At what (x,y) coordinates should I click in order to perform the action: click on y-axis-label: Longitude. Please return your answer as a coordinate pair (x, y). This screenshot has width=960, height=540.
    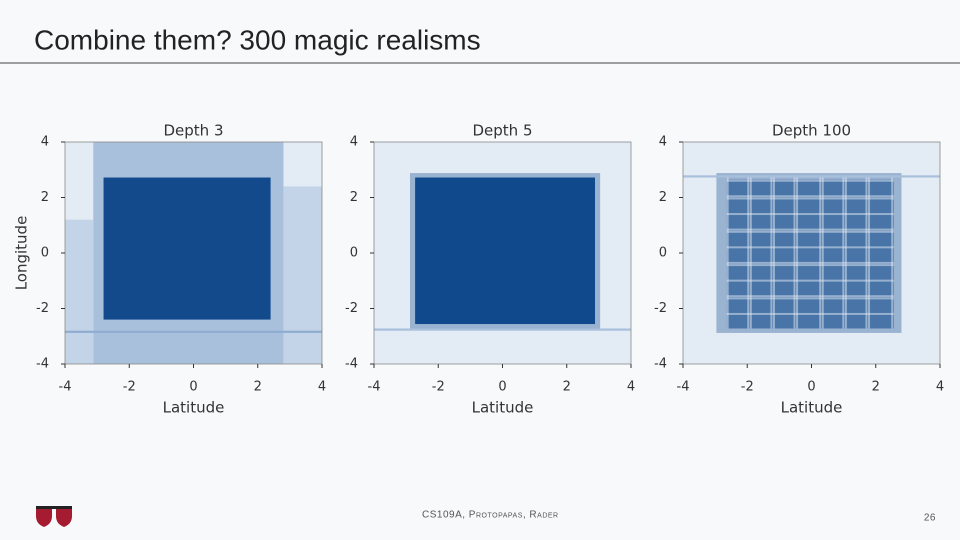
    Looking at the image, I should click on (22, 253).